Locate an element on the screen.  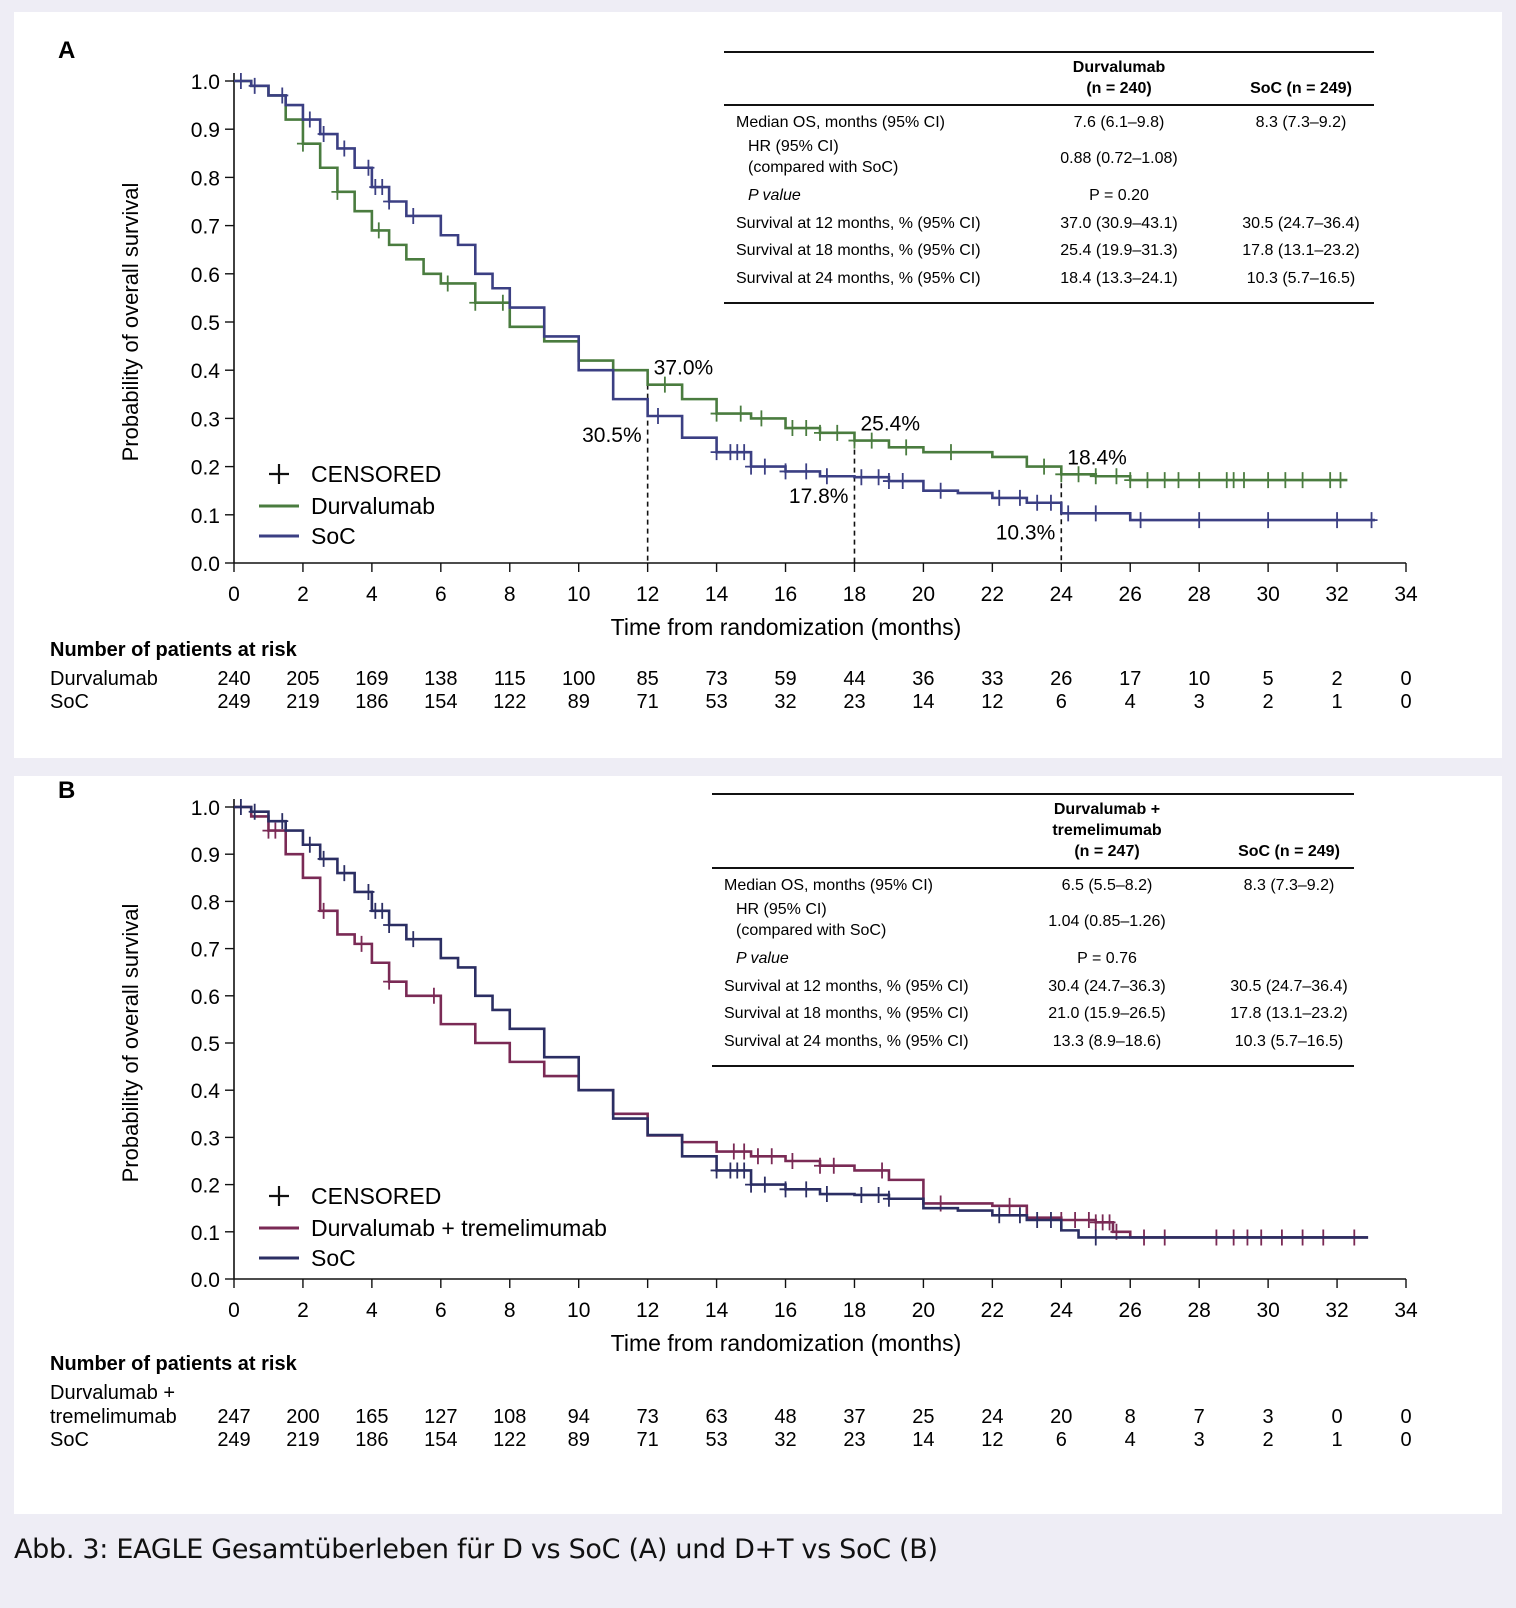
x-tick-label: 4 is located at coordinates (372, 594).